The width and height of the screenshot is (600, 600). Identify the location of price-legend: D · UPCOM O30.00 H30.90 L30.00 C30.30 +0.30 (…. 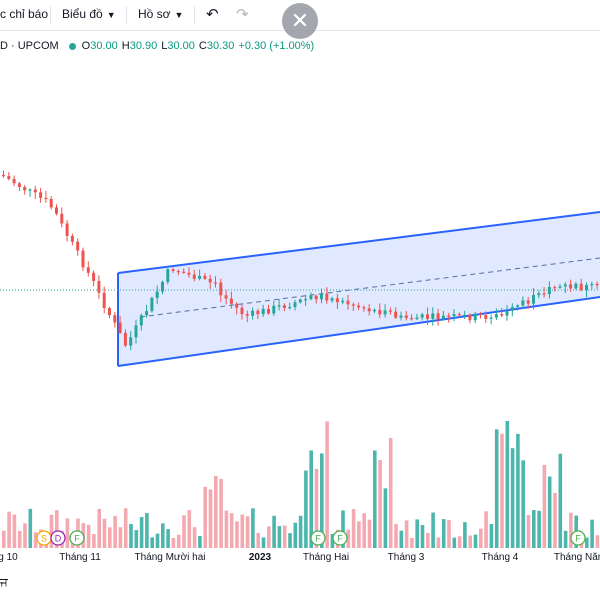
(159, 46).